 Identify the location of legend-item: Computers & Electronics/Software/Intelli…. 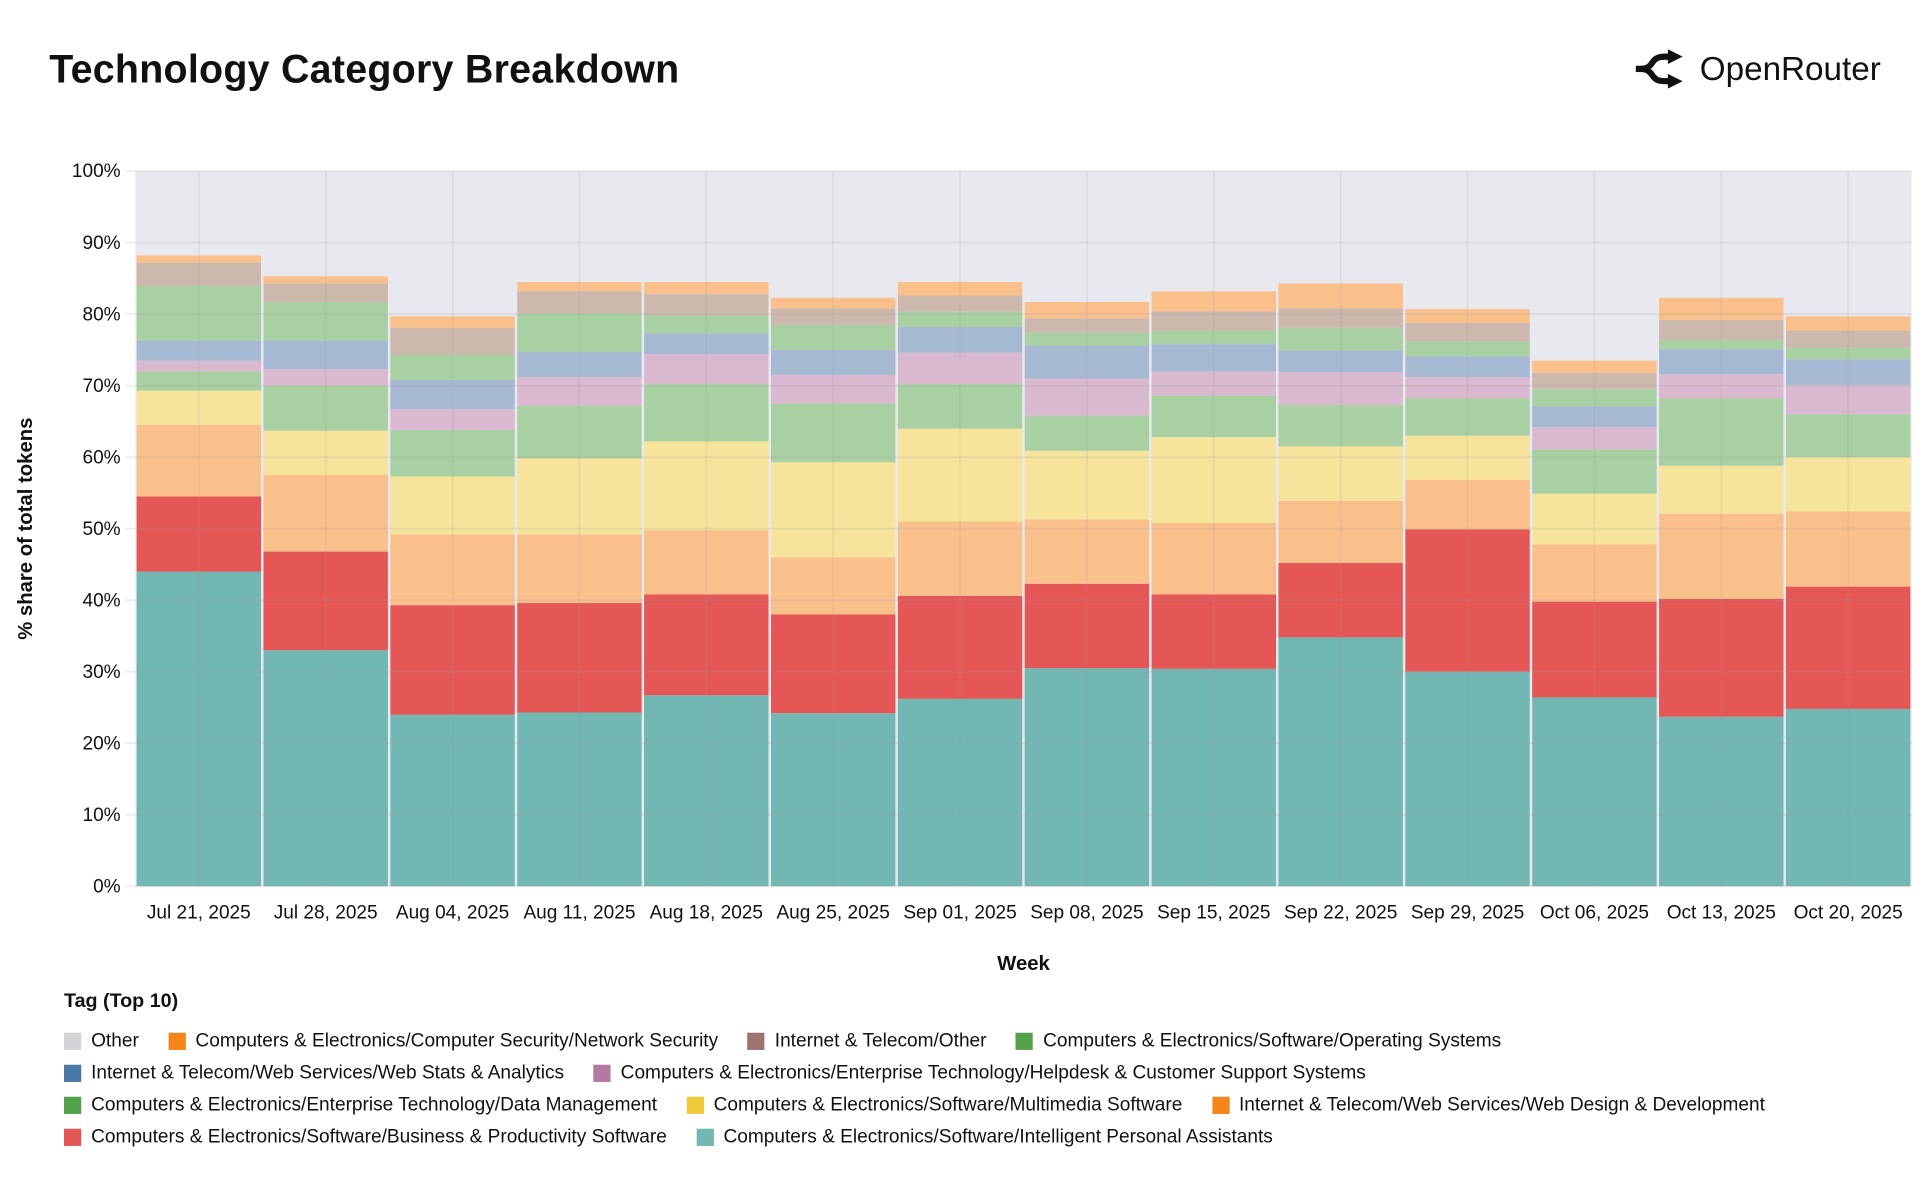
(984, 1136).